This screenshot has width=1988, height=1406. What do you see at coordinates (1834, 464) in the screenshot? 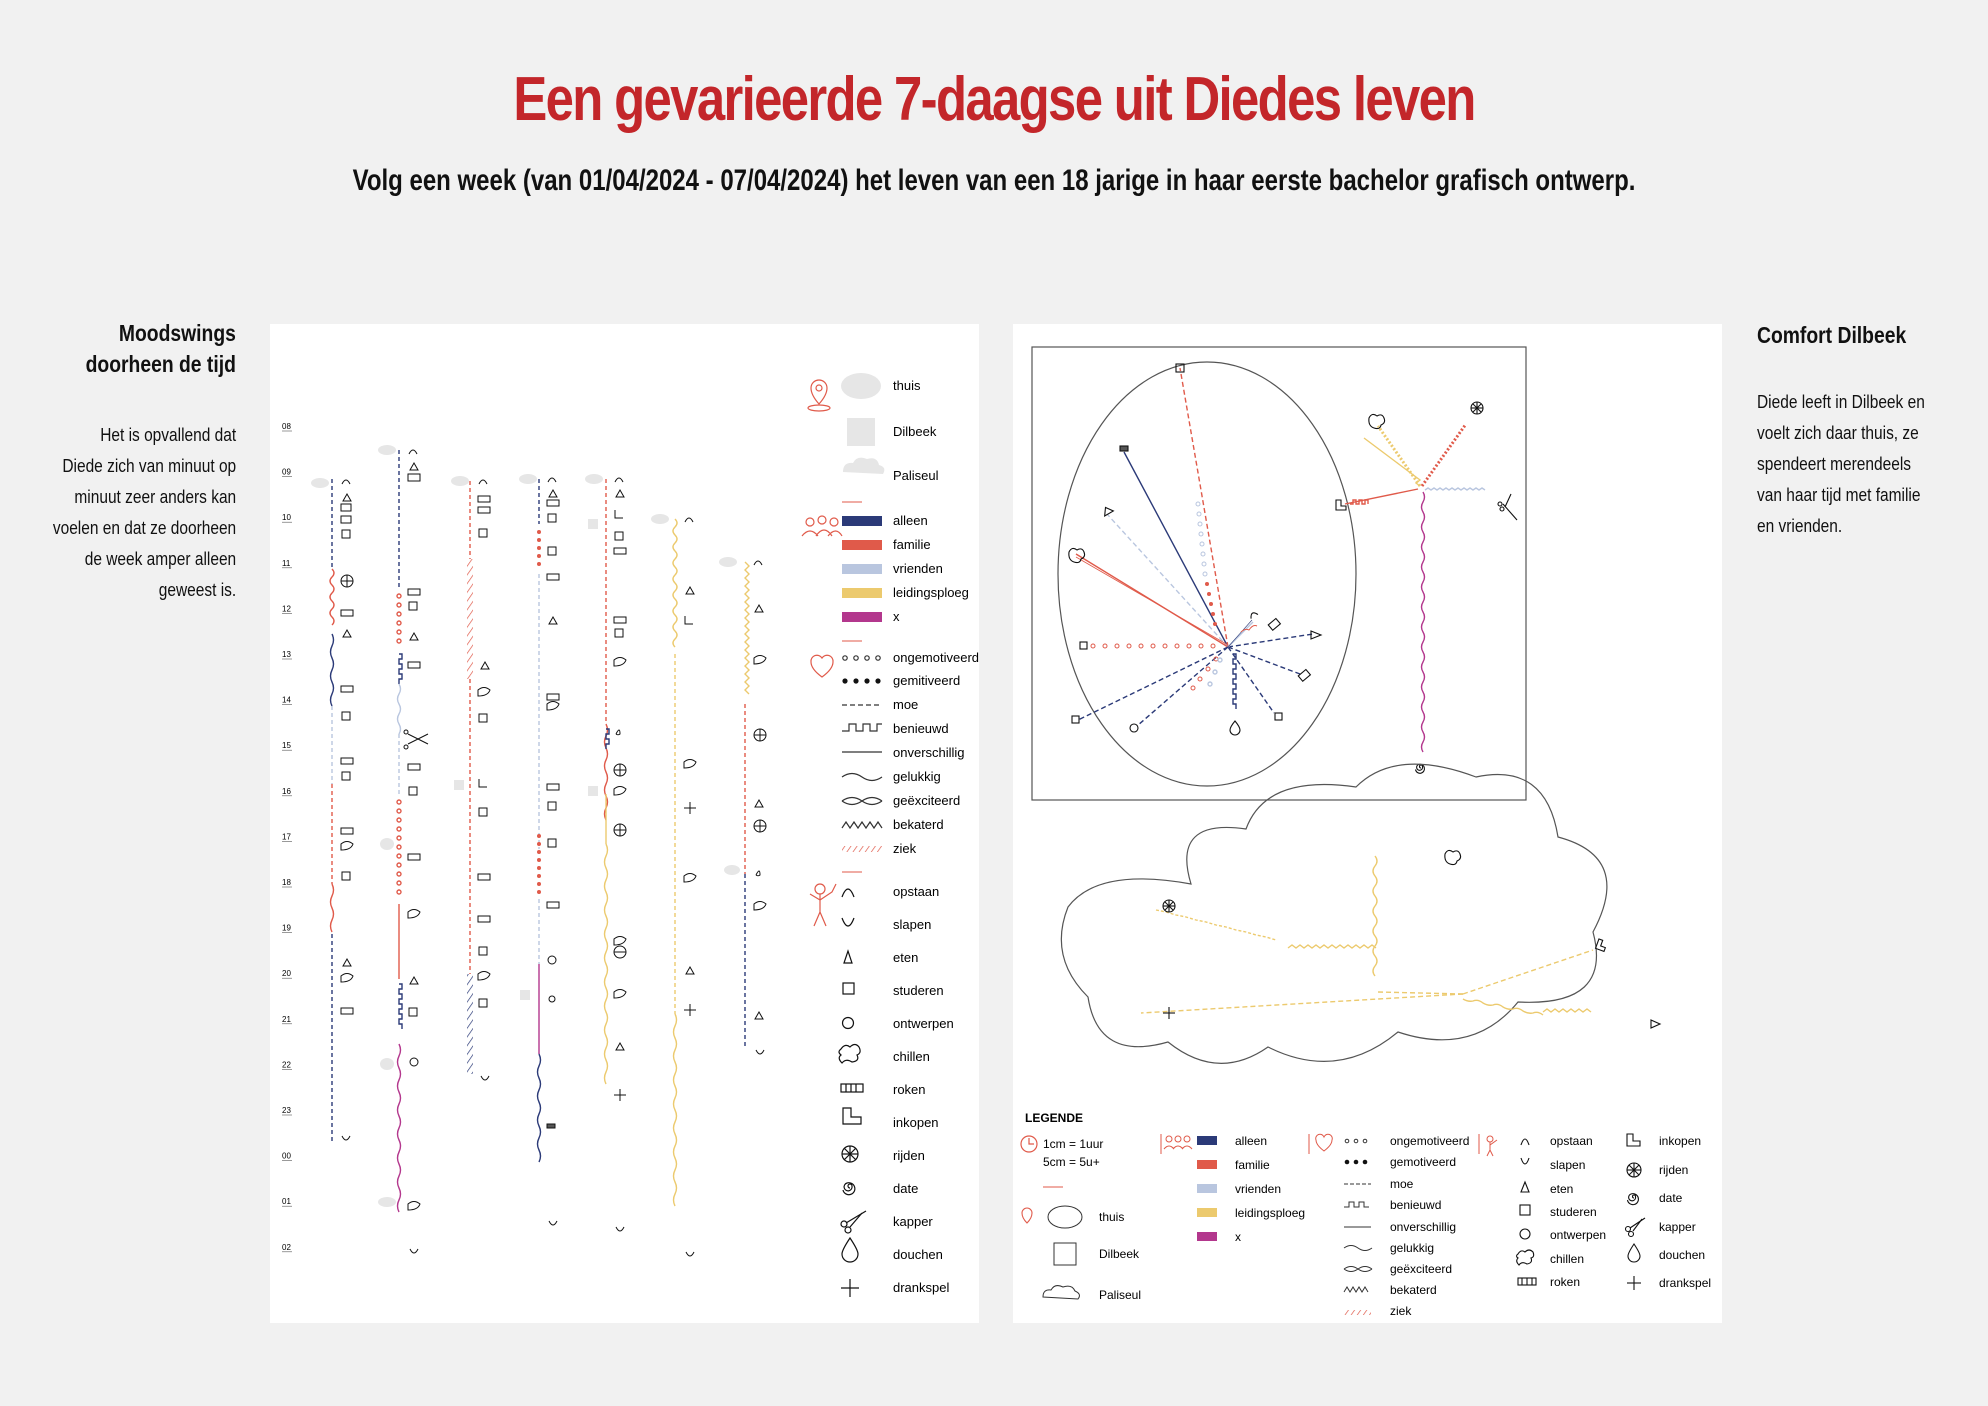
I see `text-line: spendeert merendeels` at bounding box center [1834, 464].